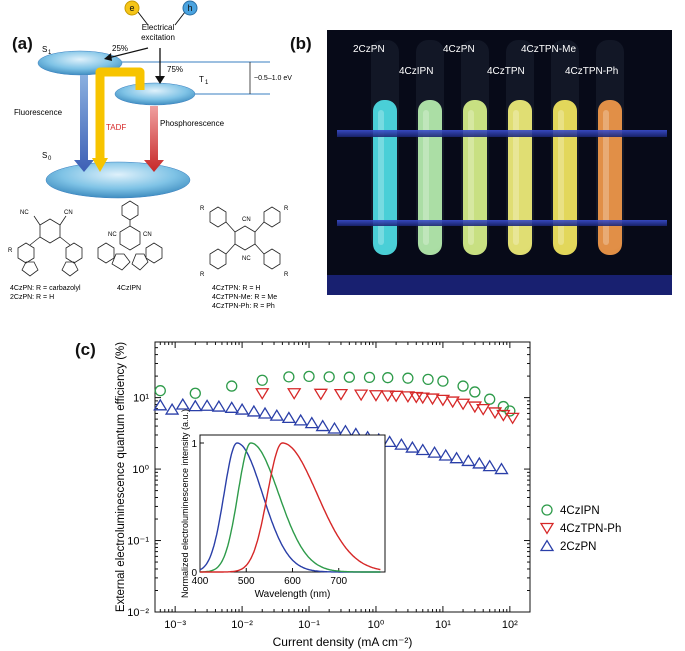  Describe the element at coordinates (38, 112) in the screenshot. I see `fluorescence-label: Fluorescence` at that location.